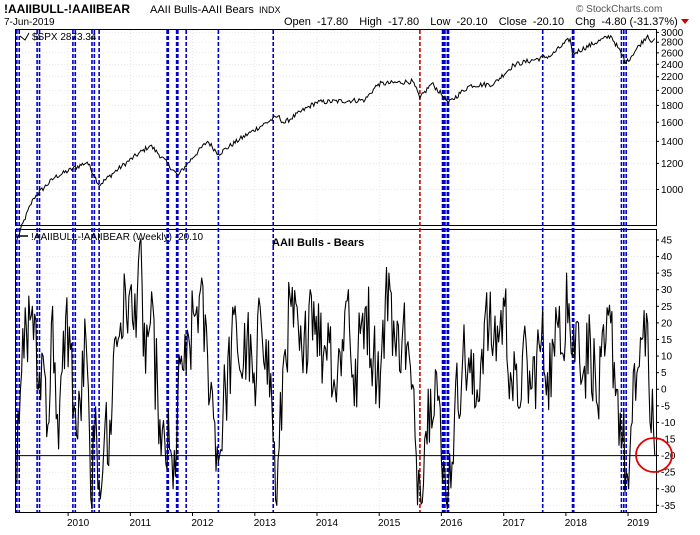 This screenshot has height=535, width=700. What do you see at coordinates (619, 9) in the screenshot?
I see `brand-watermark: © StockCharts.com` at bounding box center [619, 9].